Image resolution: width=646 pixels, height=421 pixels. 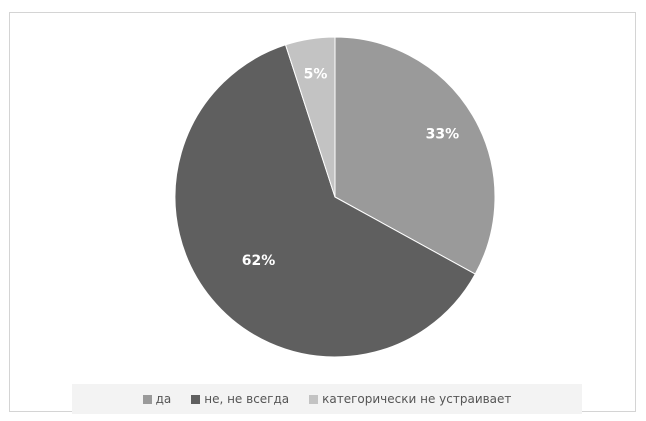 What do you see at coordinates (247, 399) in the screenshot?
I see `legend-label-1: не, не всегда` at bounding box center [247, 399].